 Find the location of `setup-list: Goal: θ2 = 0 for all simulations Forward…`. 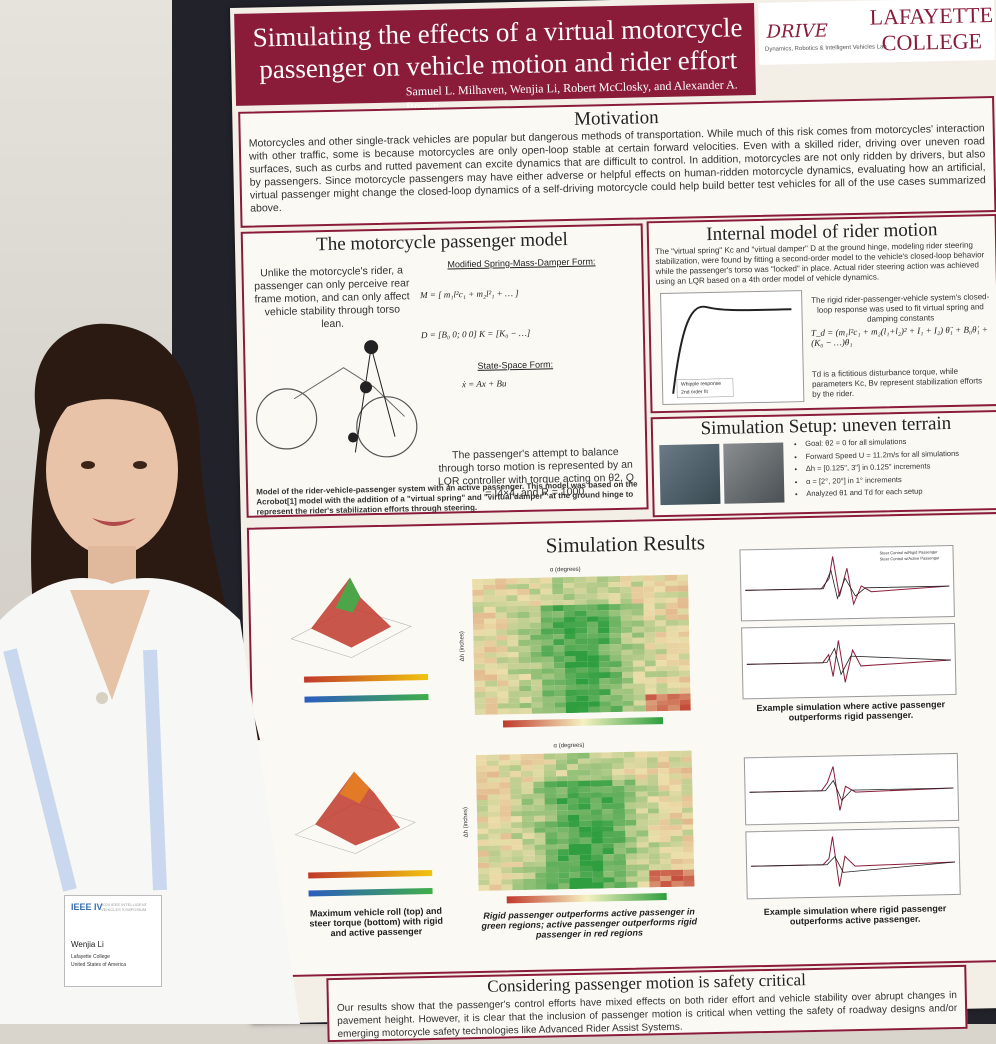

setup-list: Goal: θ2 = 0 for all simulations Forward… is located at coordinates (894, 467).